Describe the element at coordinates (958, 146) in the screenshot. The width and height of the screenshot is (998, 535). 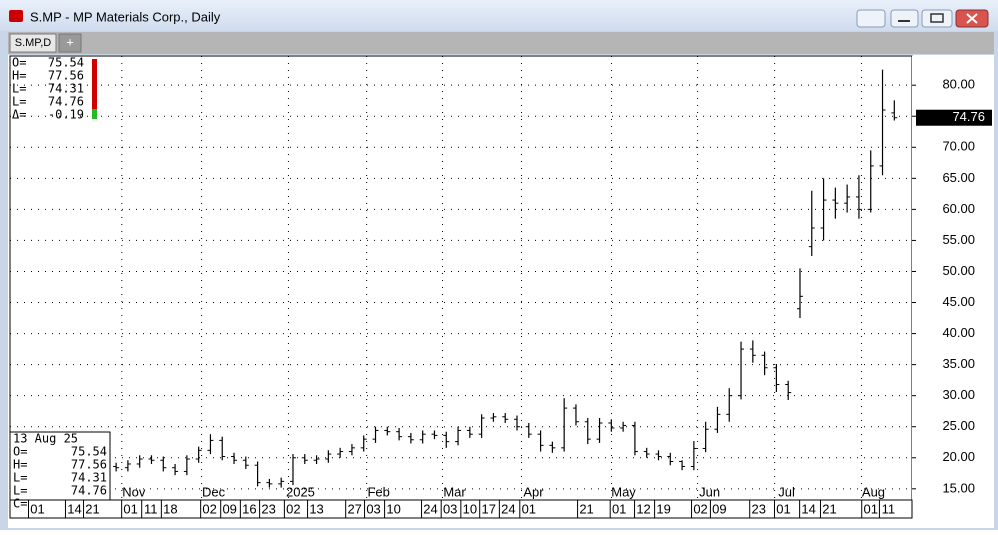
I see `y-tick-label: 70.00` at that location.